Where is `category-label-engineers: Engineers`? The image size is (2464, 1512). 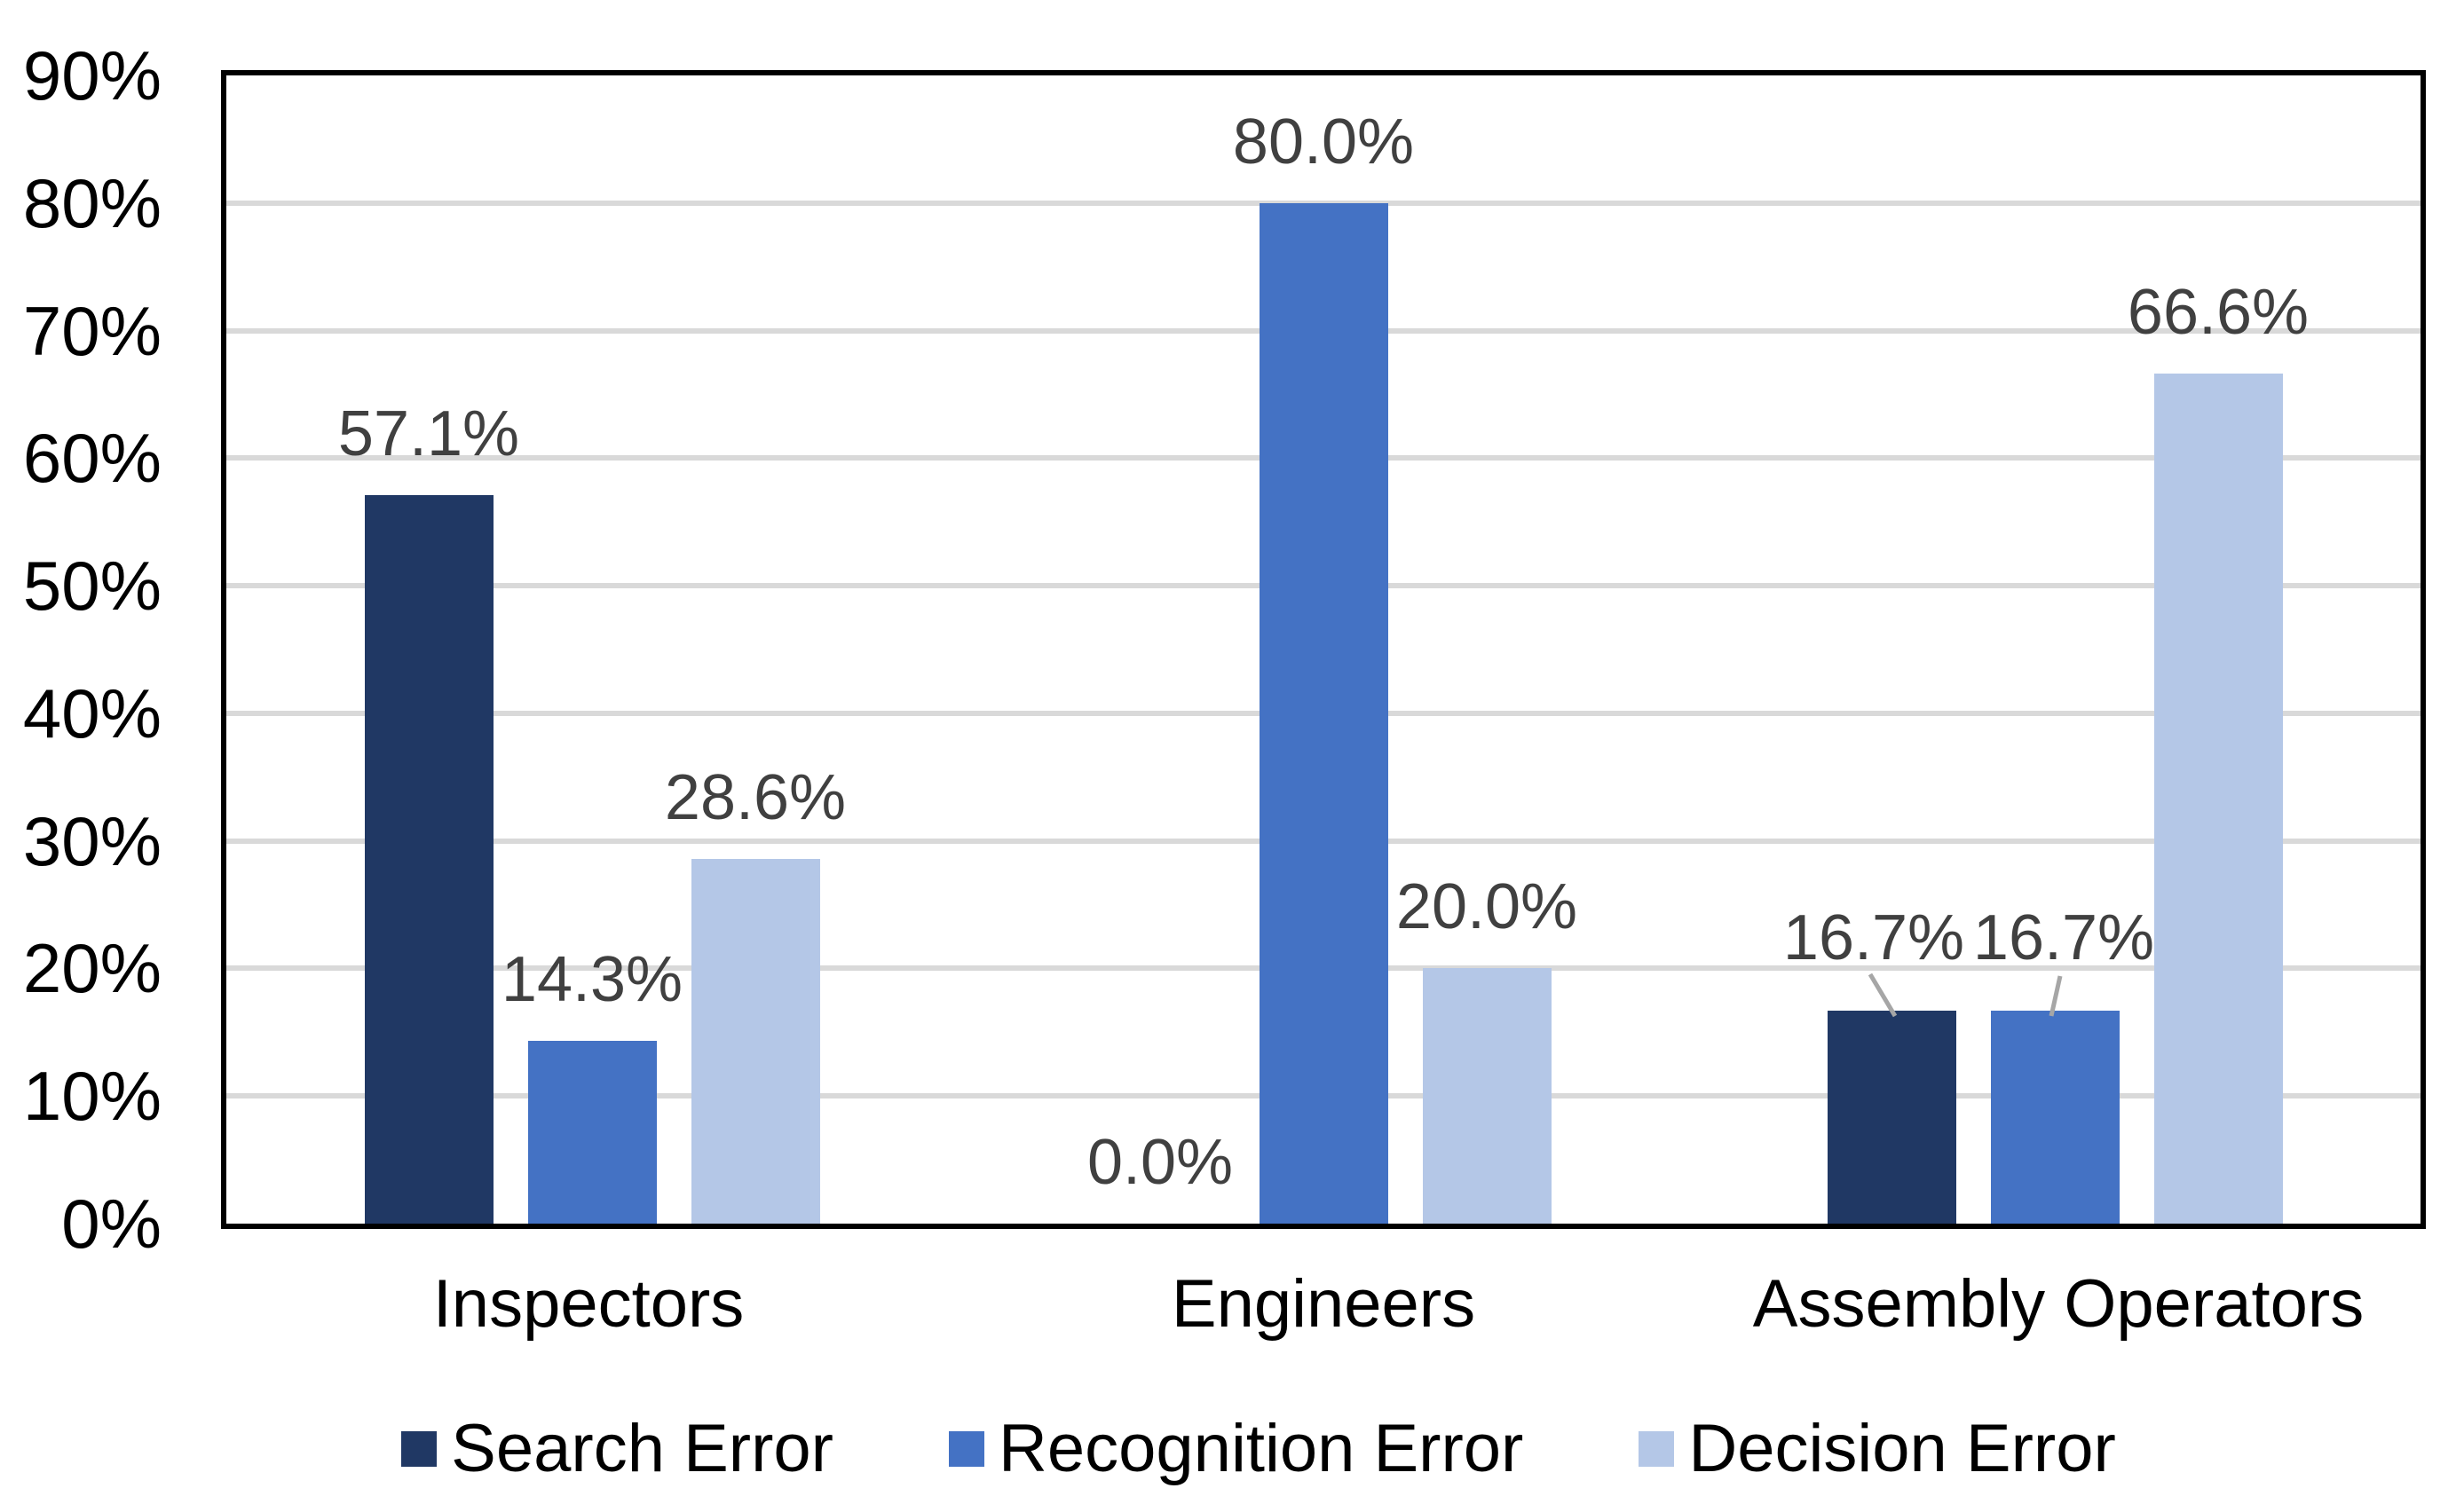
category-label-engineers: Engineers is located at coordinates (1323, 1304).